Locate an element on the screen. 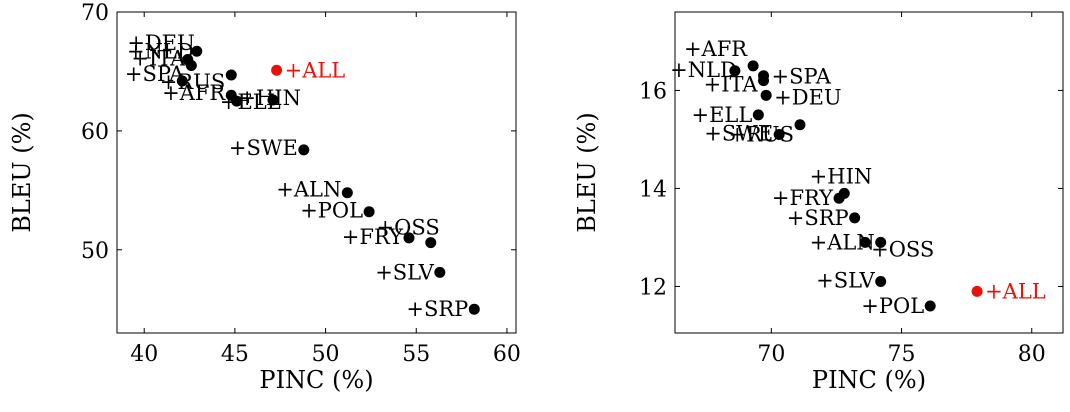  y-tick-label: 16 is located at coordinates (653, 91).